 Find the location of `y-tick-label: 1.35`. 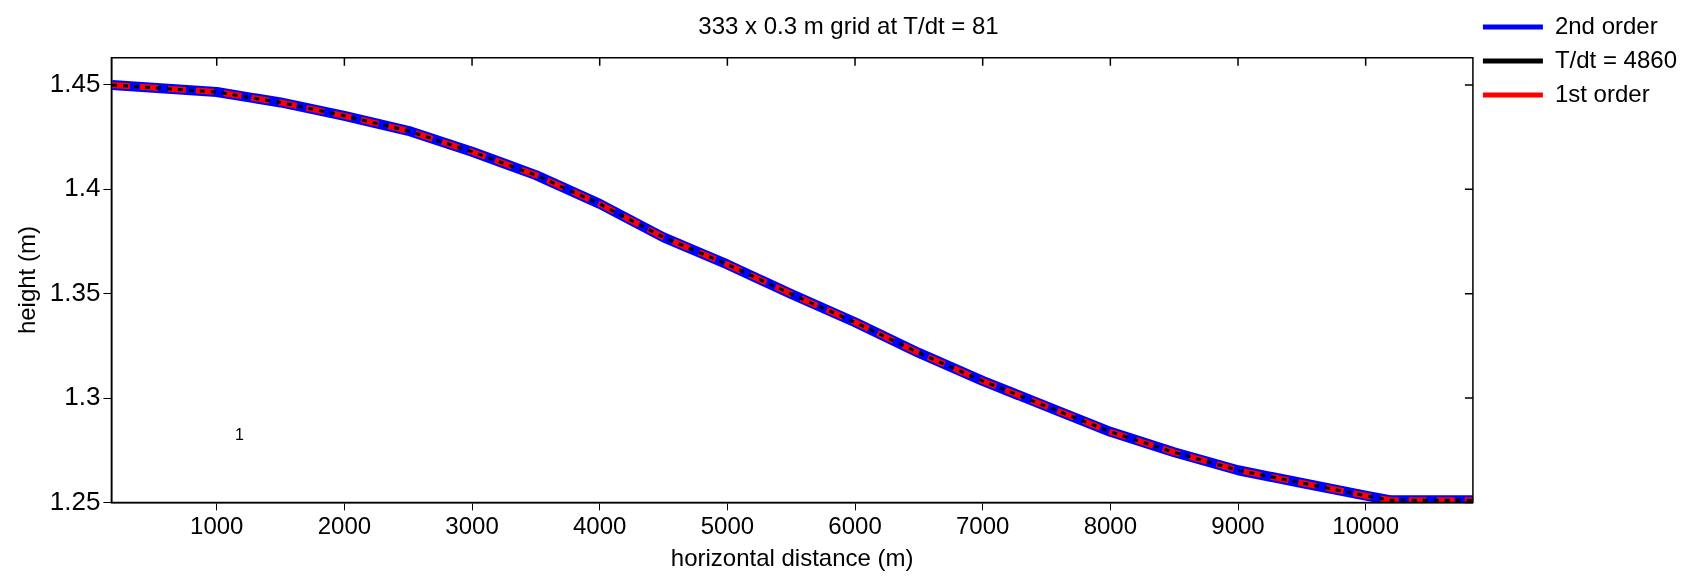

y-tick-label: 1.35 is located at coordinates (75, 291).